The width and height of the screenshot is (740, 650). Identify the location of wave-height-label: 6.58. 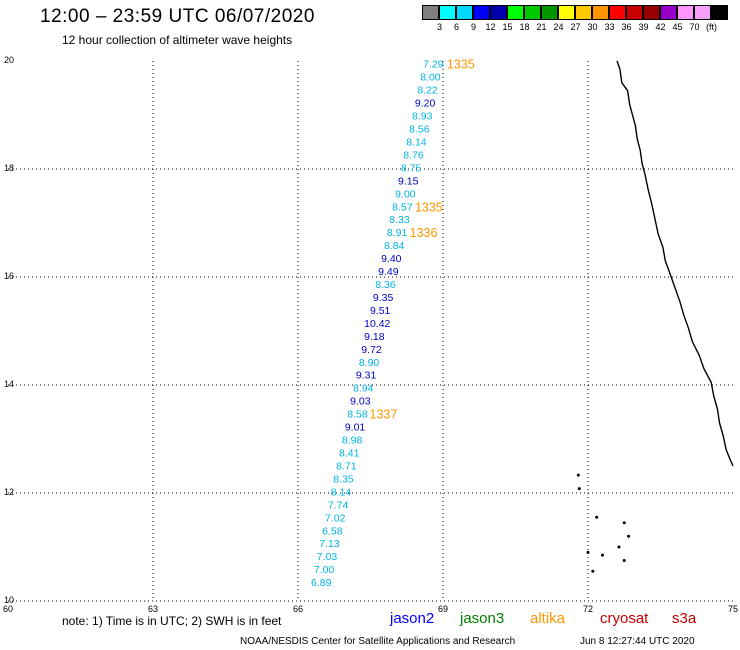
(332, 531).